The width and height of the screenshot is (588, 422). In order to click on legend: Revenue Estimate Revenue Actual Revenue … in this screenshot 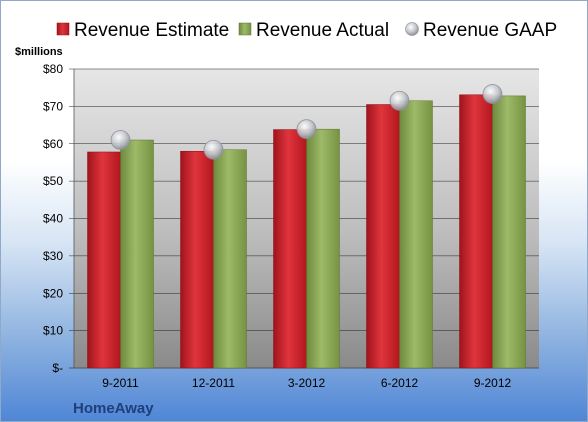, I will do `click(306, 30)`.